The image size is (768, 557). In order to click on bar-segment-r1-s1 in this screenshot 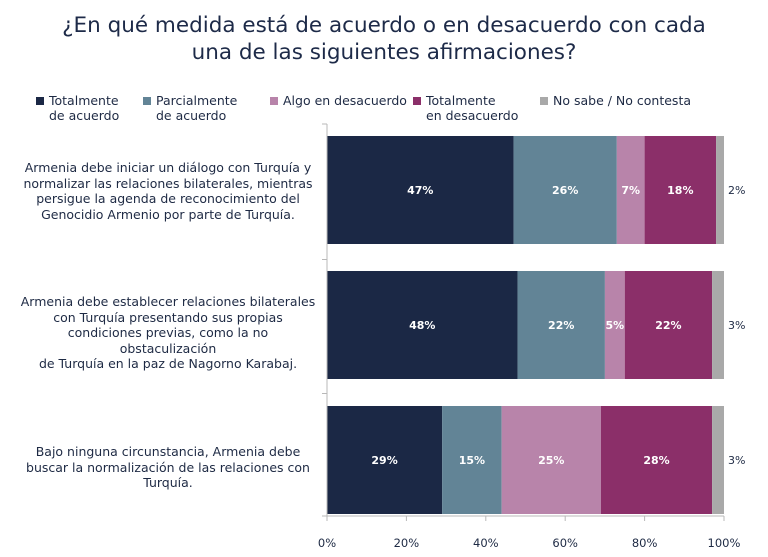, I will do `click(420, 190)`.